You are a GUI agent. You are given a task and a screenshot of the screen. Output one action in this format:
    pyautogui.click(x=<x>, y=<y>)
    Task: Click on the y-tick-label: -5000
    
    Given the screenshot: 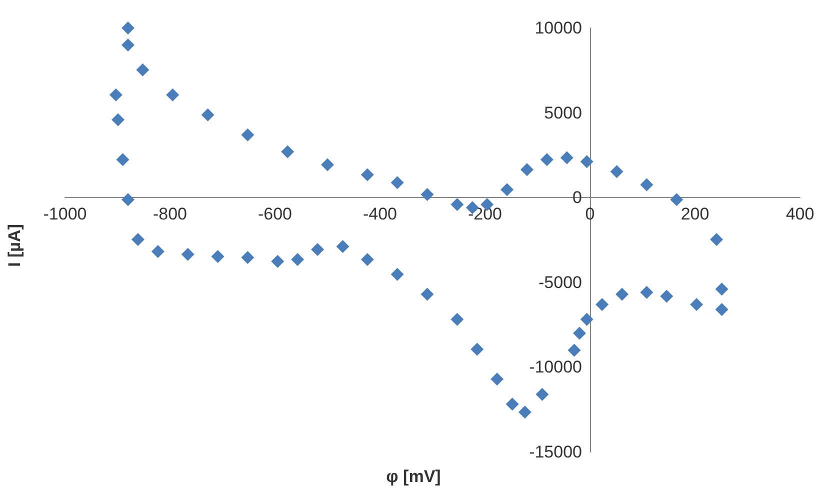 What is the action you would take?
    pyautogui.click(x=560, y=282)
    